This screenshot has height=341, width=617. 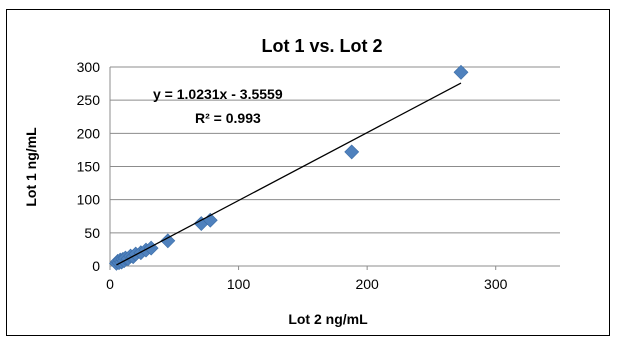 What do you see at coordinates (89, 133) in the screenshot?
I see `y-tick-label: 200` at bounding box center [89, 133].